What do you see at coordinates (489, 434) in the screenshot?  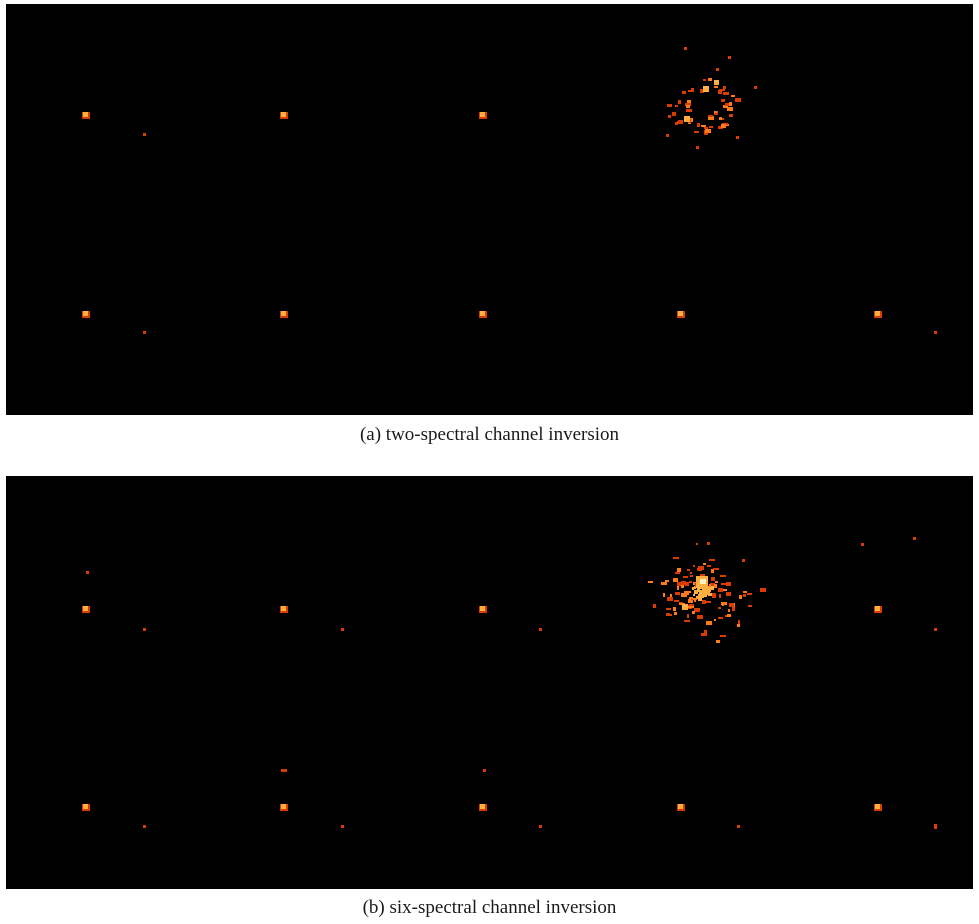 I see `caption-a: (a) two-spectral channel inversion` at bounding box center [489, 434].